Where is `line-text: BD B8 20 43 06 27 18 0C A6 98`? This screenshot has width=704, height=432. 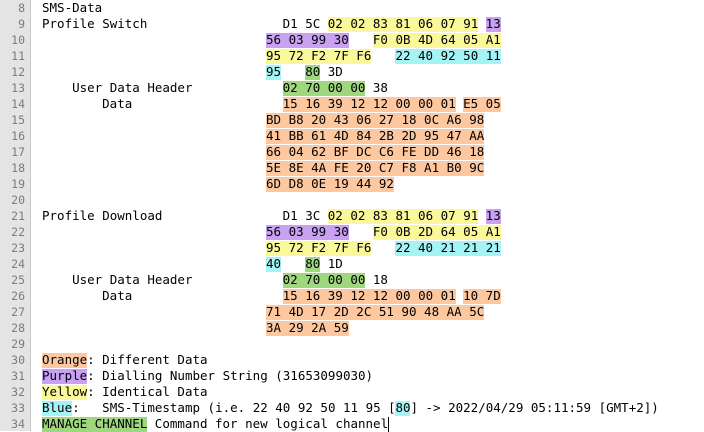 line-text: BD B8 20 43 06 27 18 0C A6 98 is located at coordinates (375, 119).